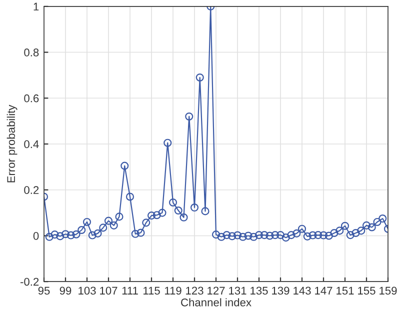 This screenshot has height=320, width=400. What do you see at coordinates (31, 190) in the screenshot?
I see `y-tick-label: 0.2` at bounding box center [31, 190].